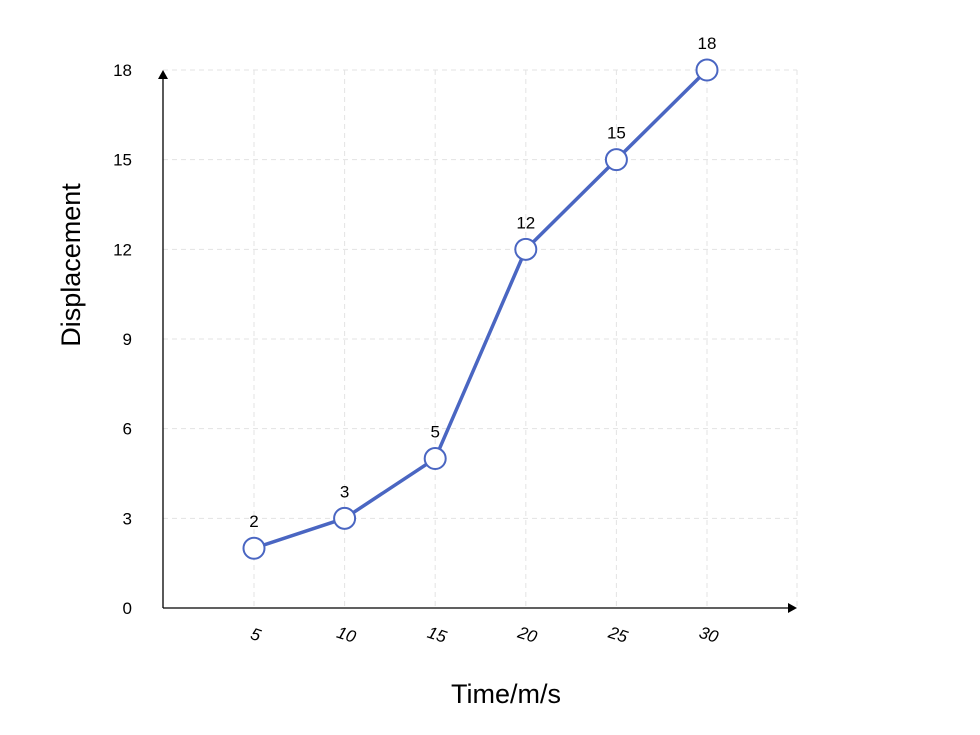  Describe the element at coordinates (616, 133) in the screenshot. I see `data-label: 15` at that location.